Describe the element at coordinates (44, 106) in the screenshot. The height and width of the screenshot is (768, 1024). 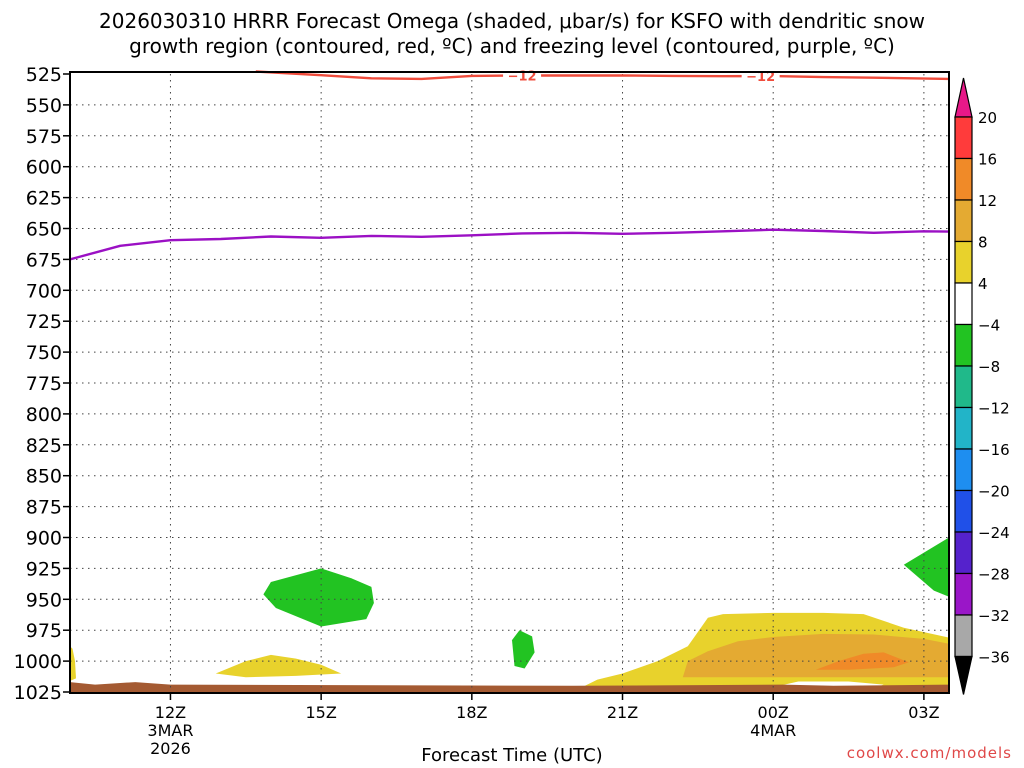
I see `y-tick-label-550: 550` at that location.